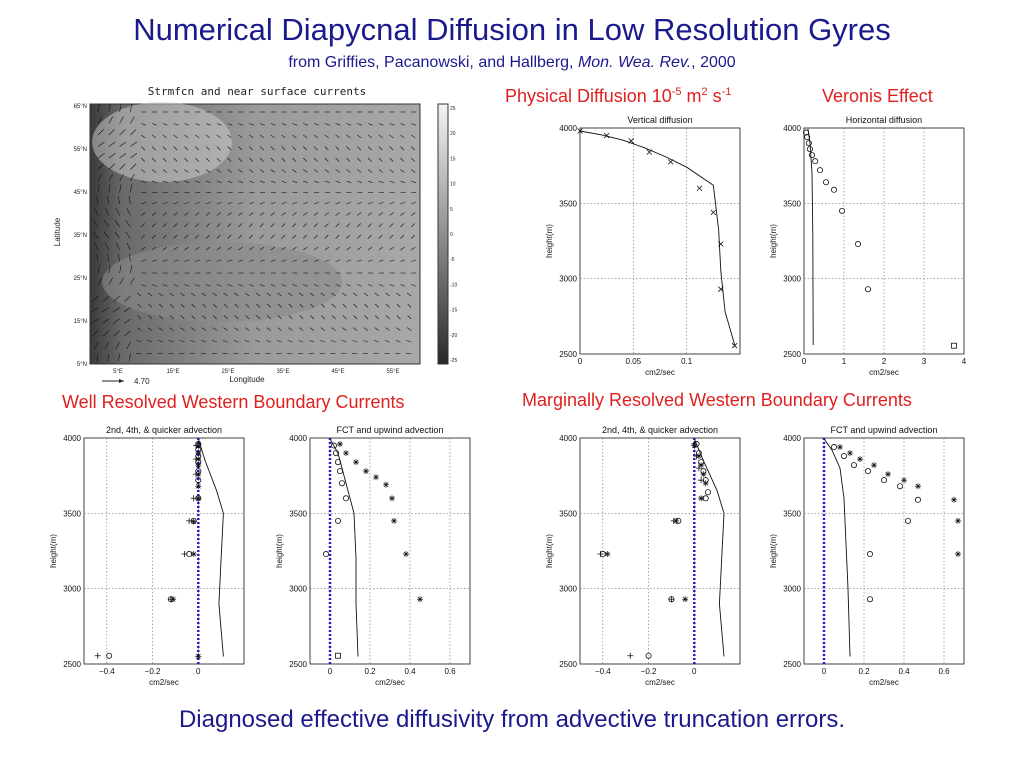 The image size is (1024, 768). I want to click on markers, so click(896, 523).